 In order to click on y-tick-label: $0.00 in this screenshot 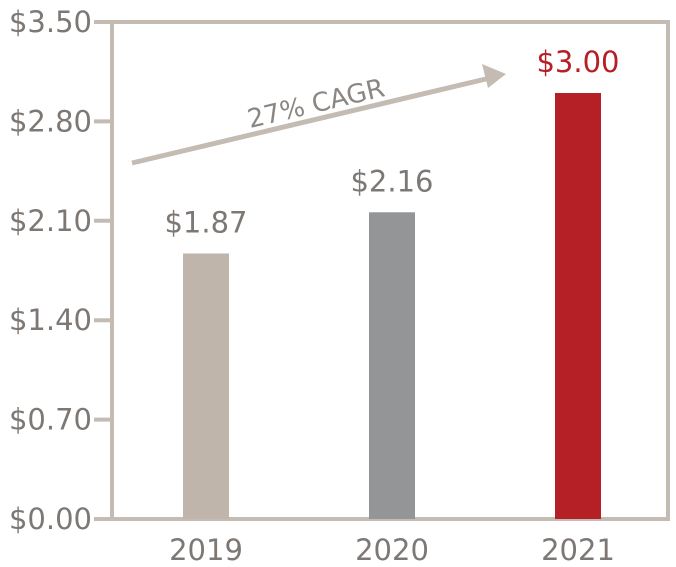, I will do `click(50, 519)`.